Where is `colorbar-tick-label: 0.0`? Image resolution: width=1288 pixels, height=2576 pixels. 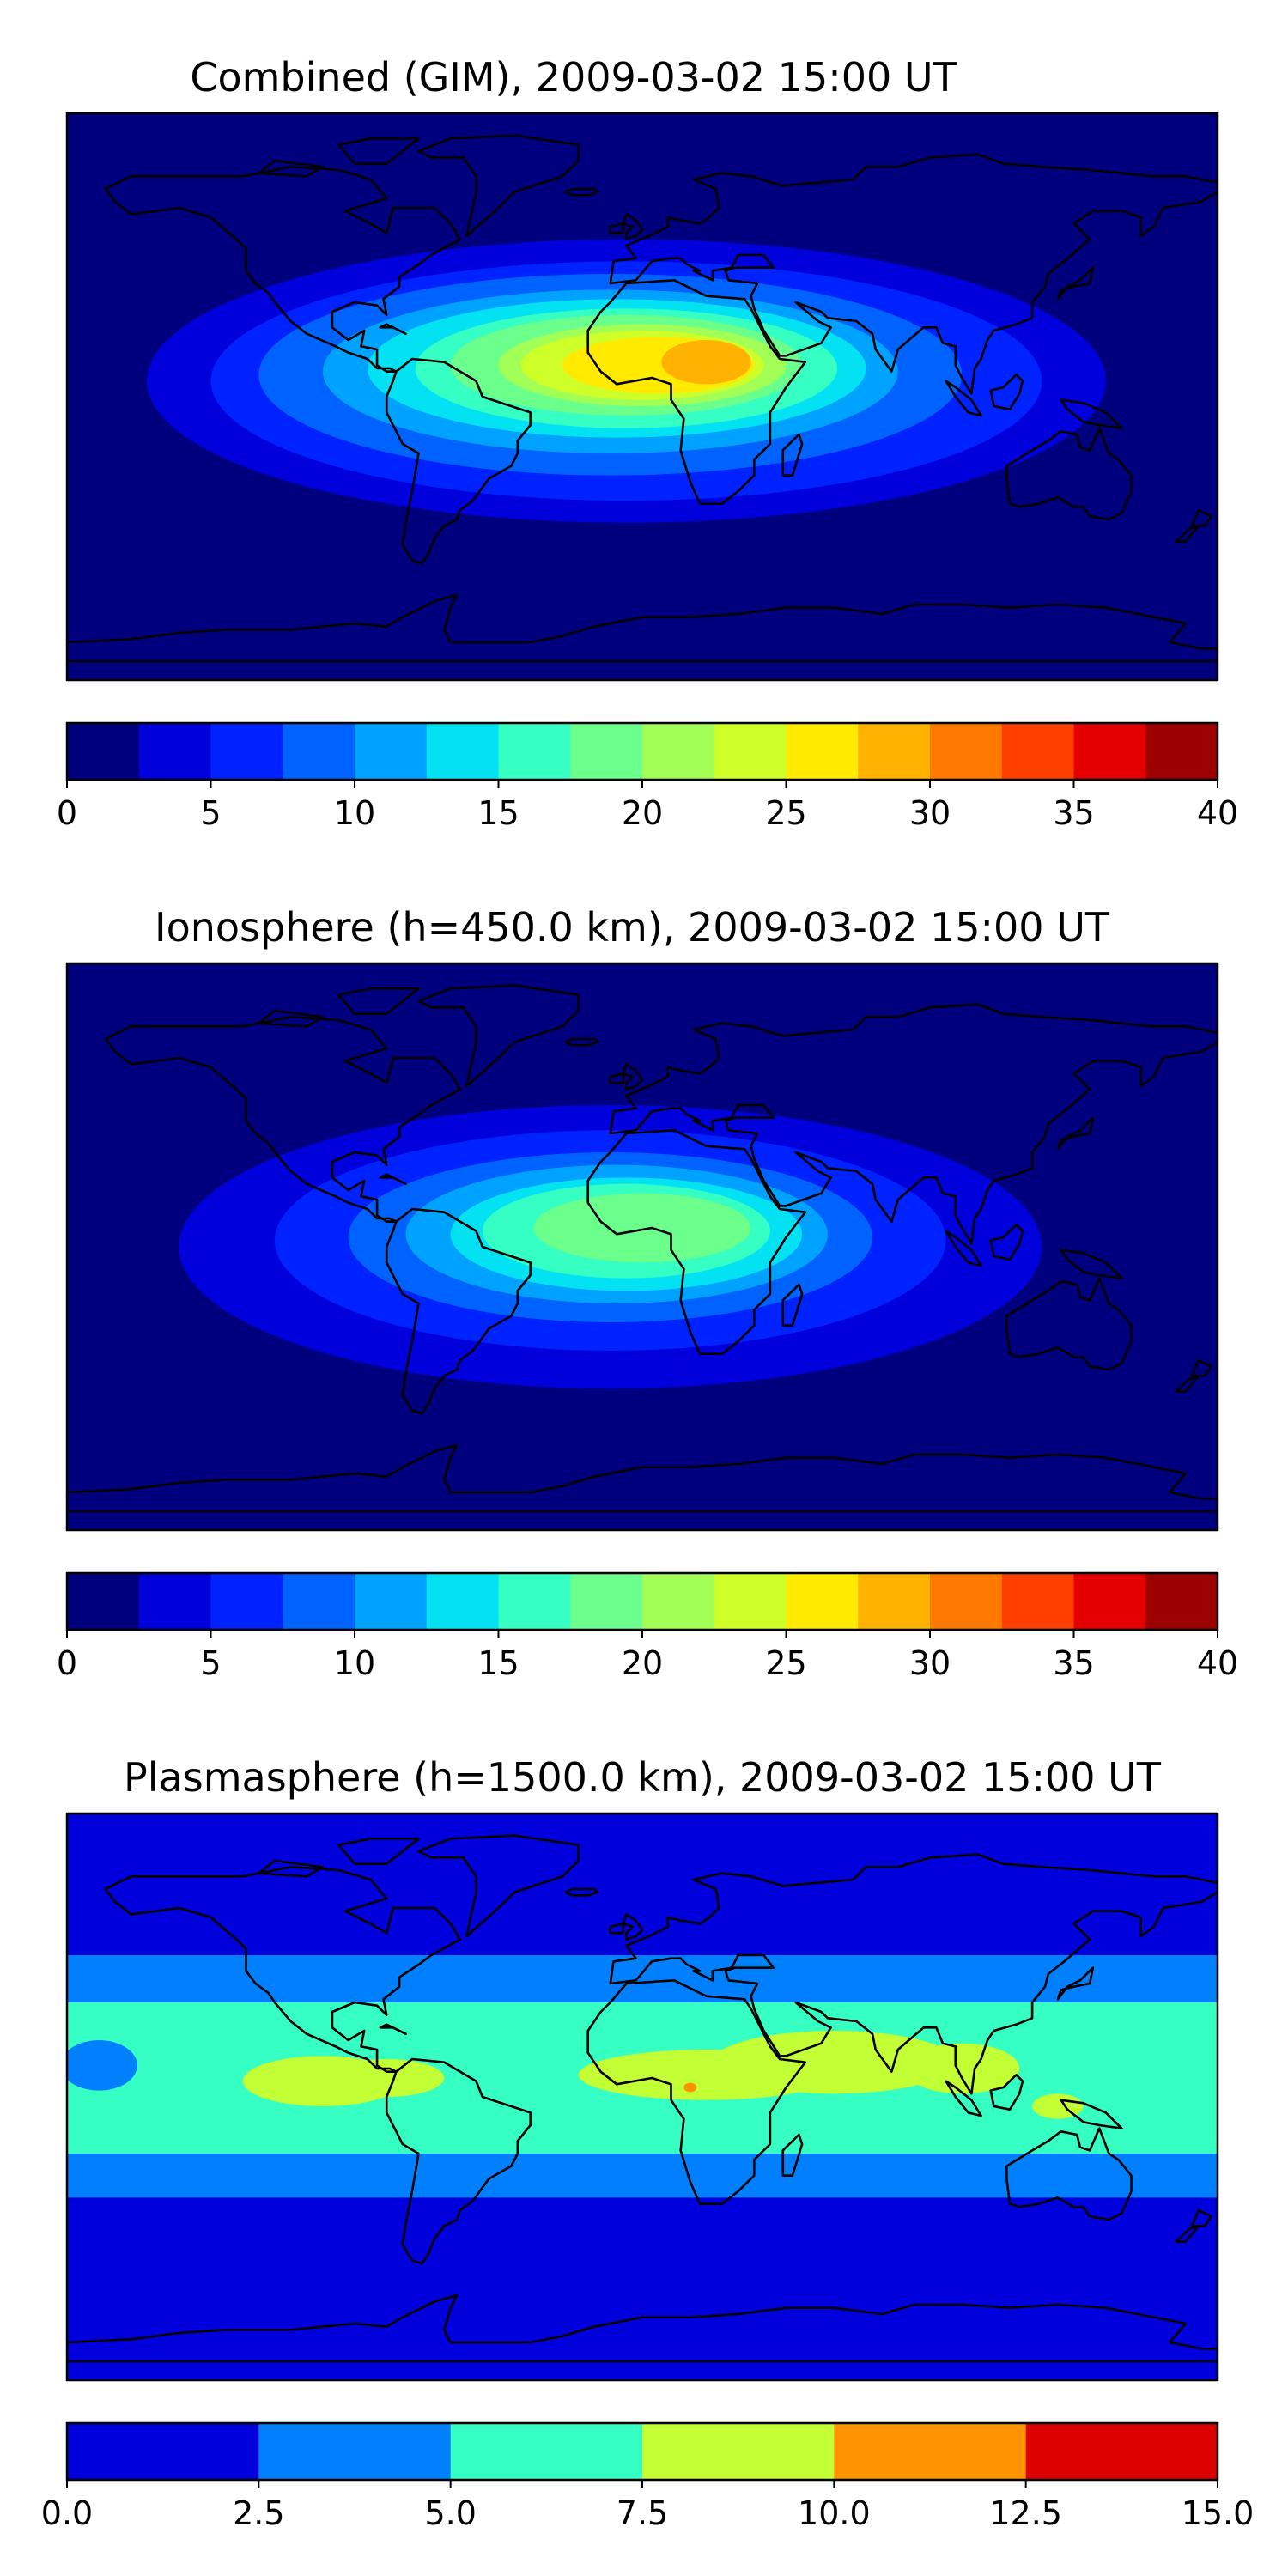
colorbar-tick-label: 0.0 is located at coordinates (67, 2513).